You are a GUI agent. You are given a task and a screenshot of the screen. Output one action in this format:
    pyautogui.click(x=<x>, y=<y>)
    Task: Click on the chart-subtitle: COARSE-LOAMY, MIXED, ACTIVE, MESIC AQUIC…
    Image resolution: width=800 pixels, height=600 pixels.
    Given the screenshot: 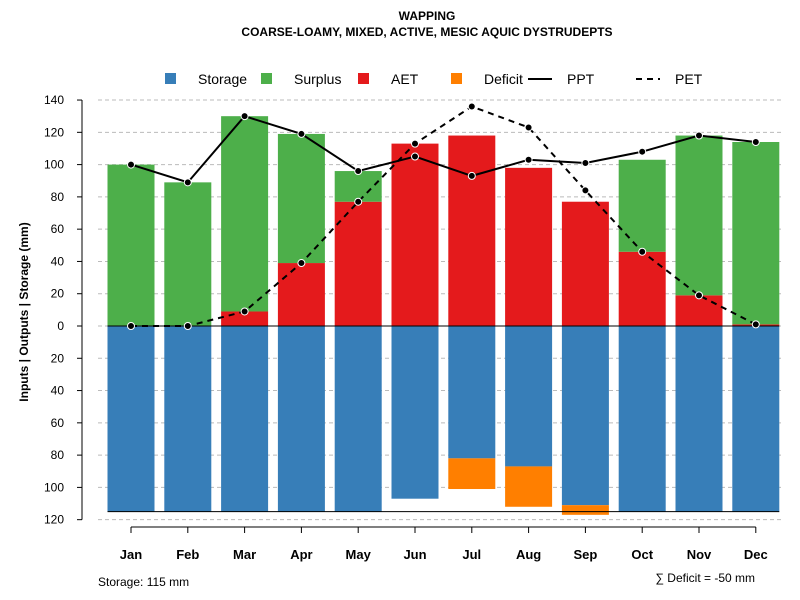 What is the action you would take?
    pyautogui.click(x=426, y=32)
    